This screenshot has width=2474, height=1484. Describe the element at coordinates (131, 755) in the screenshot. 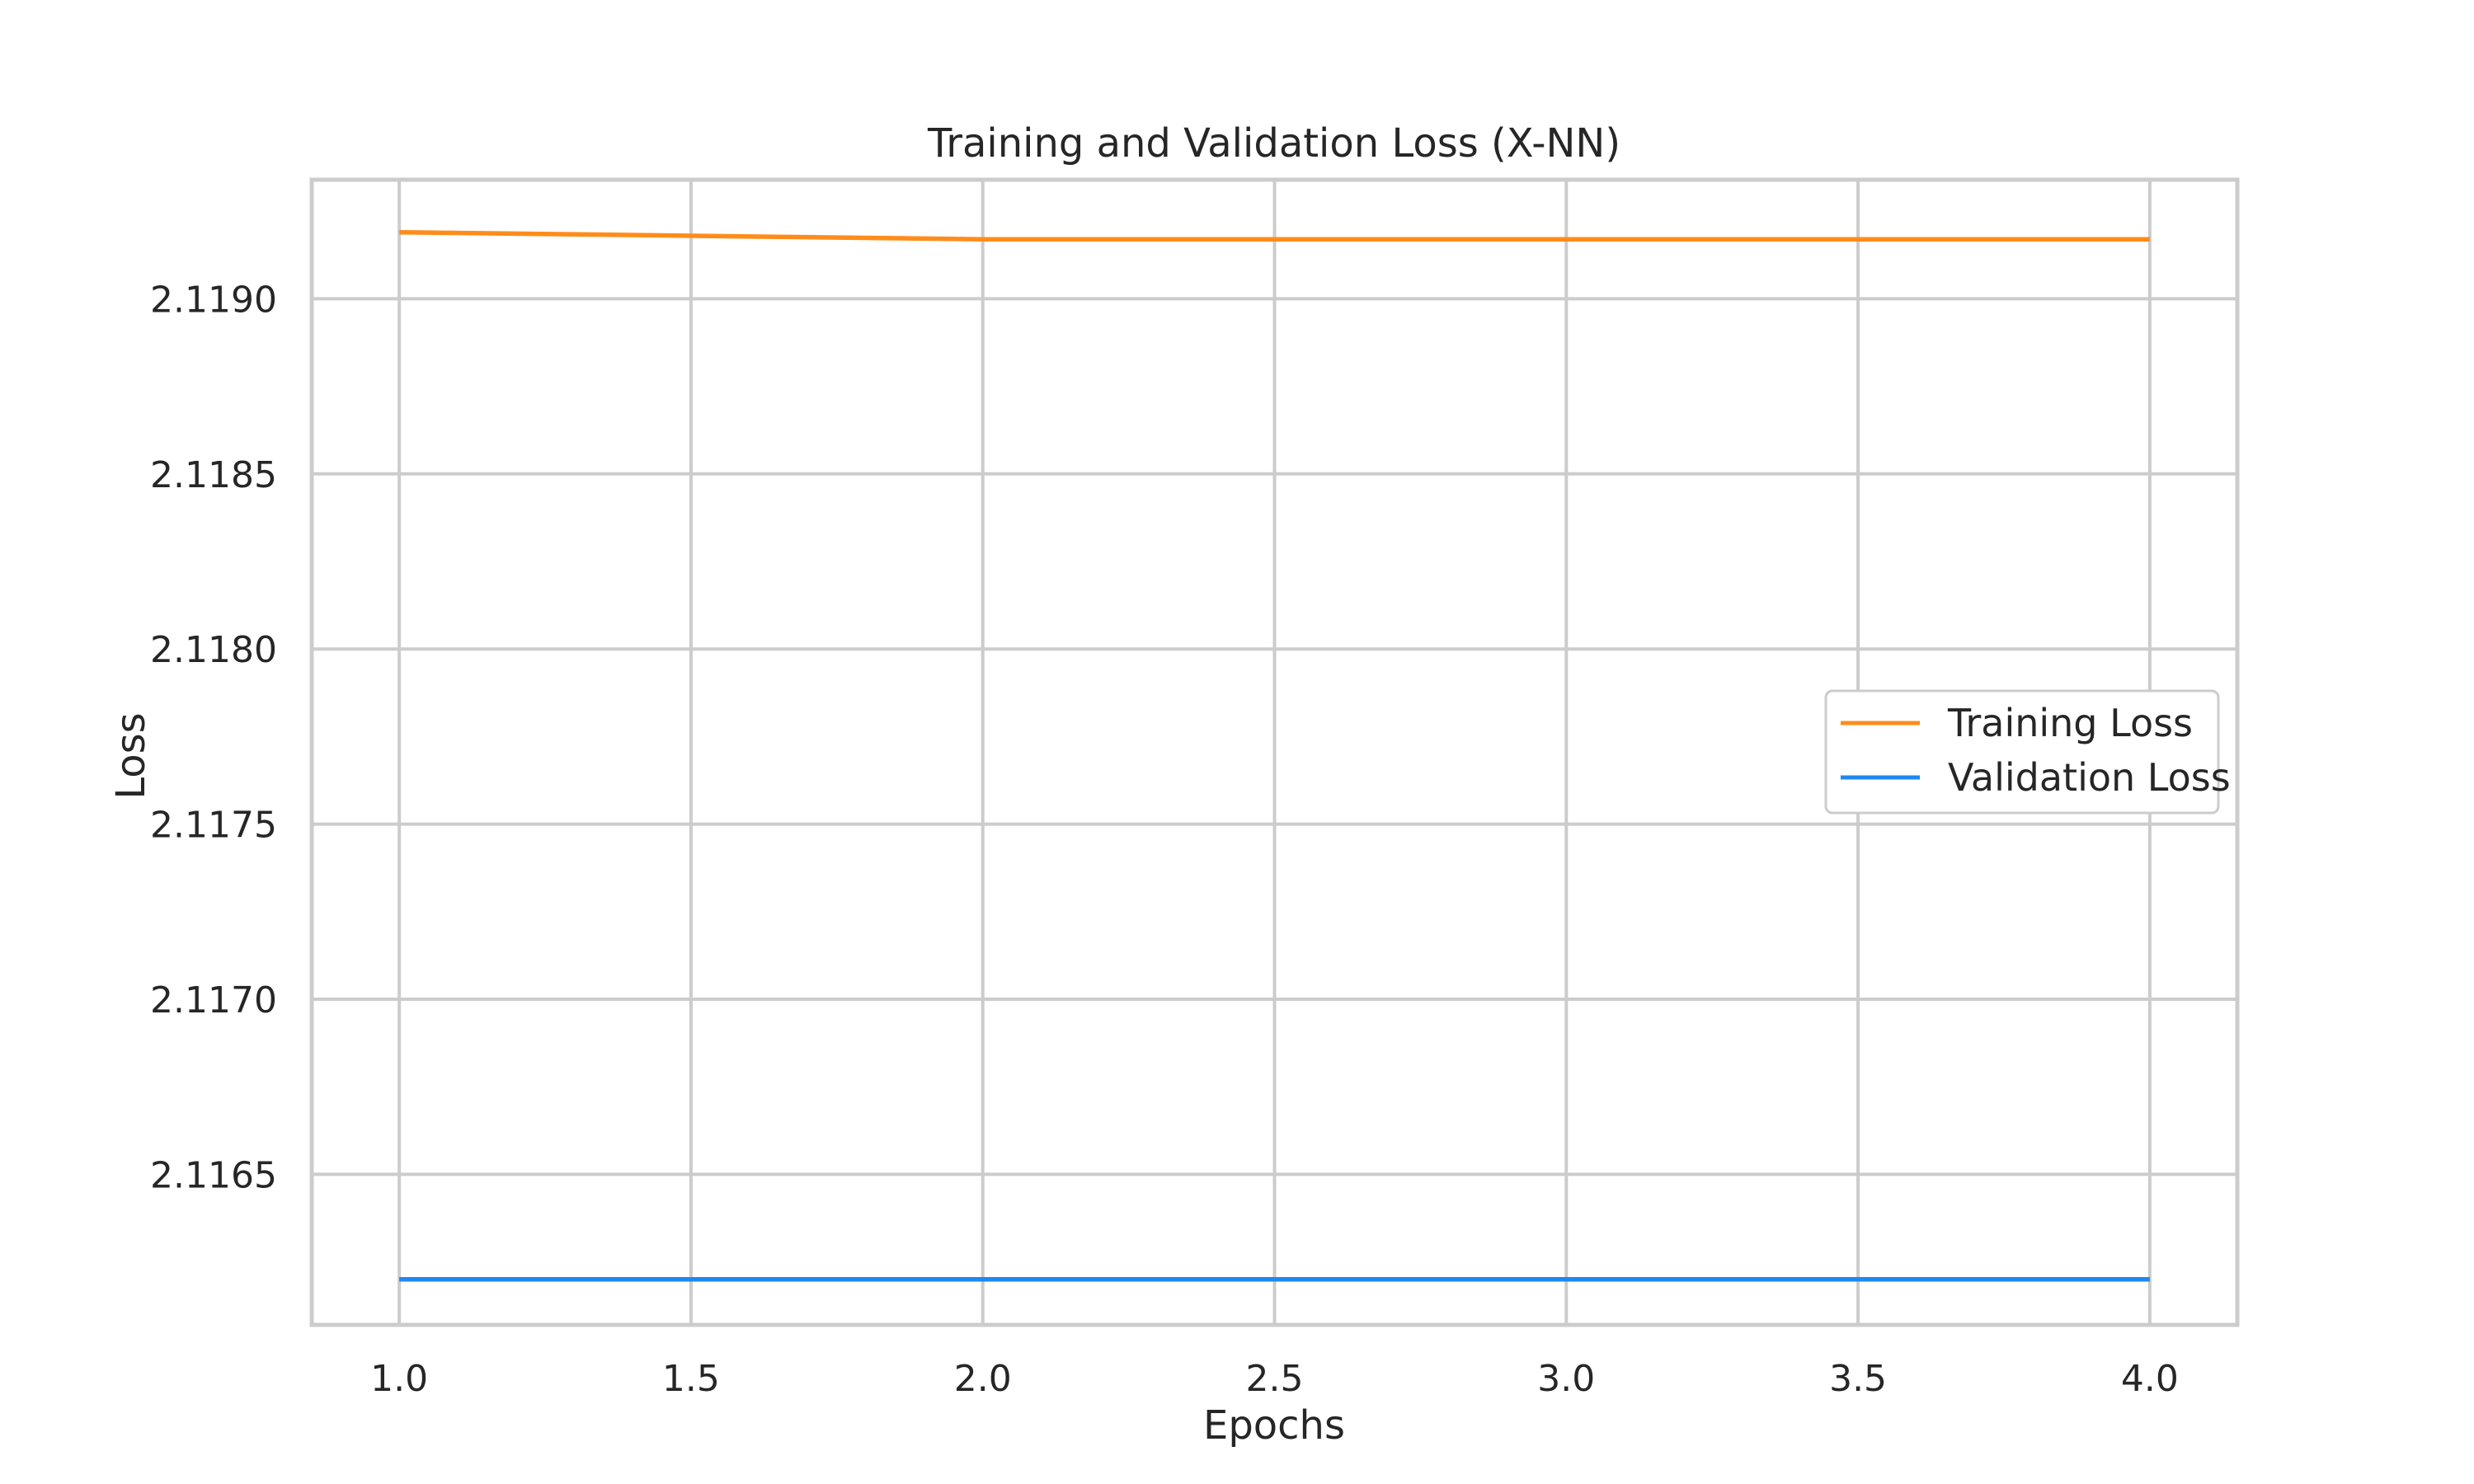

I see `y-axis-label: Loss` at that location.